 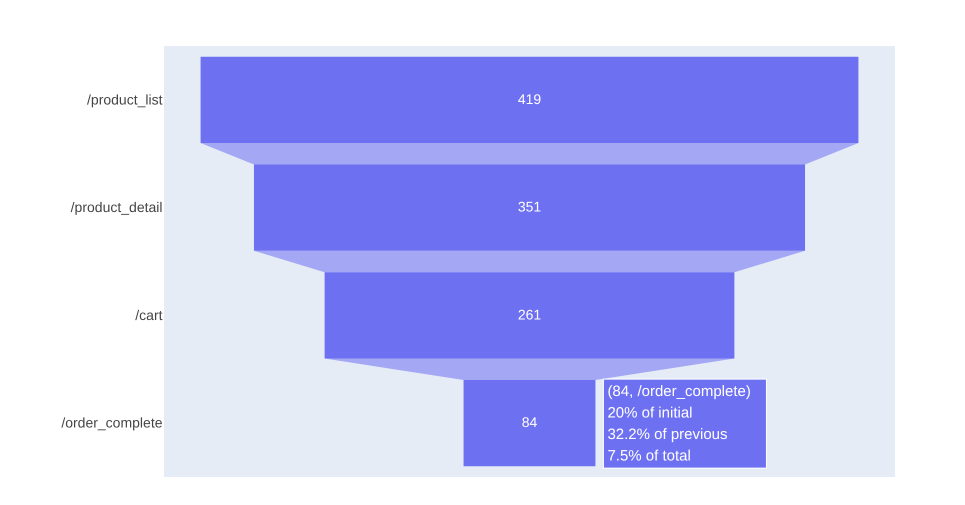 I want to click on data-label: 261, so click(x=530, y=314).